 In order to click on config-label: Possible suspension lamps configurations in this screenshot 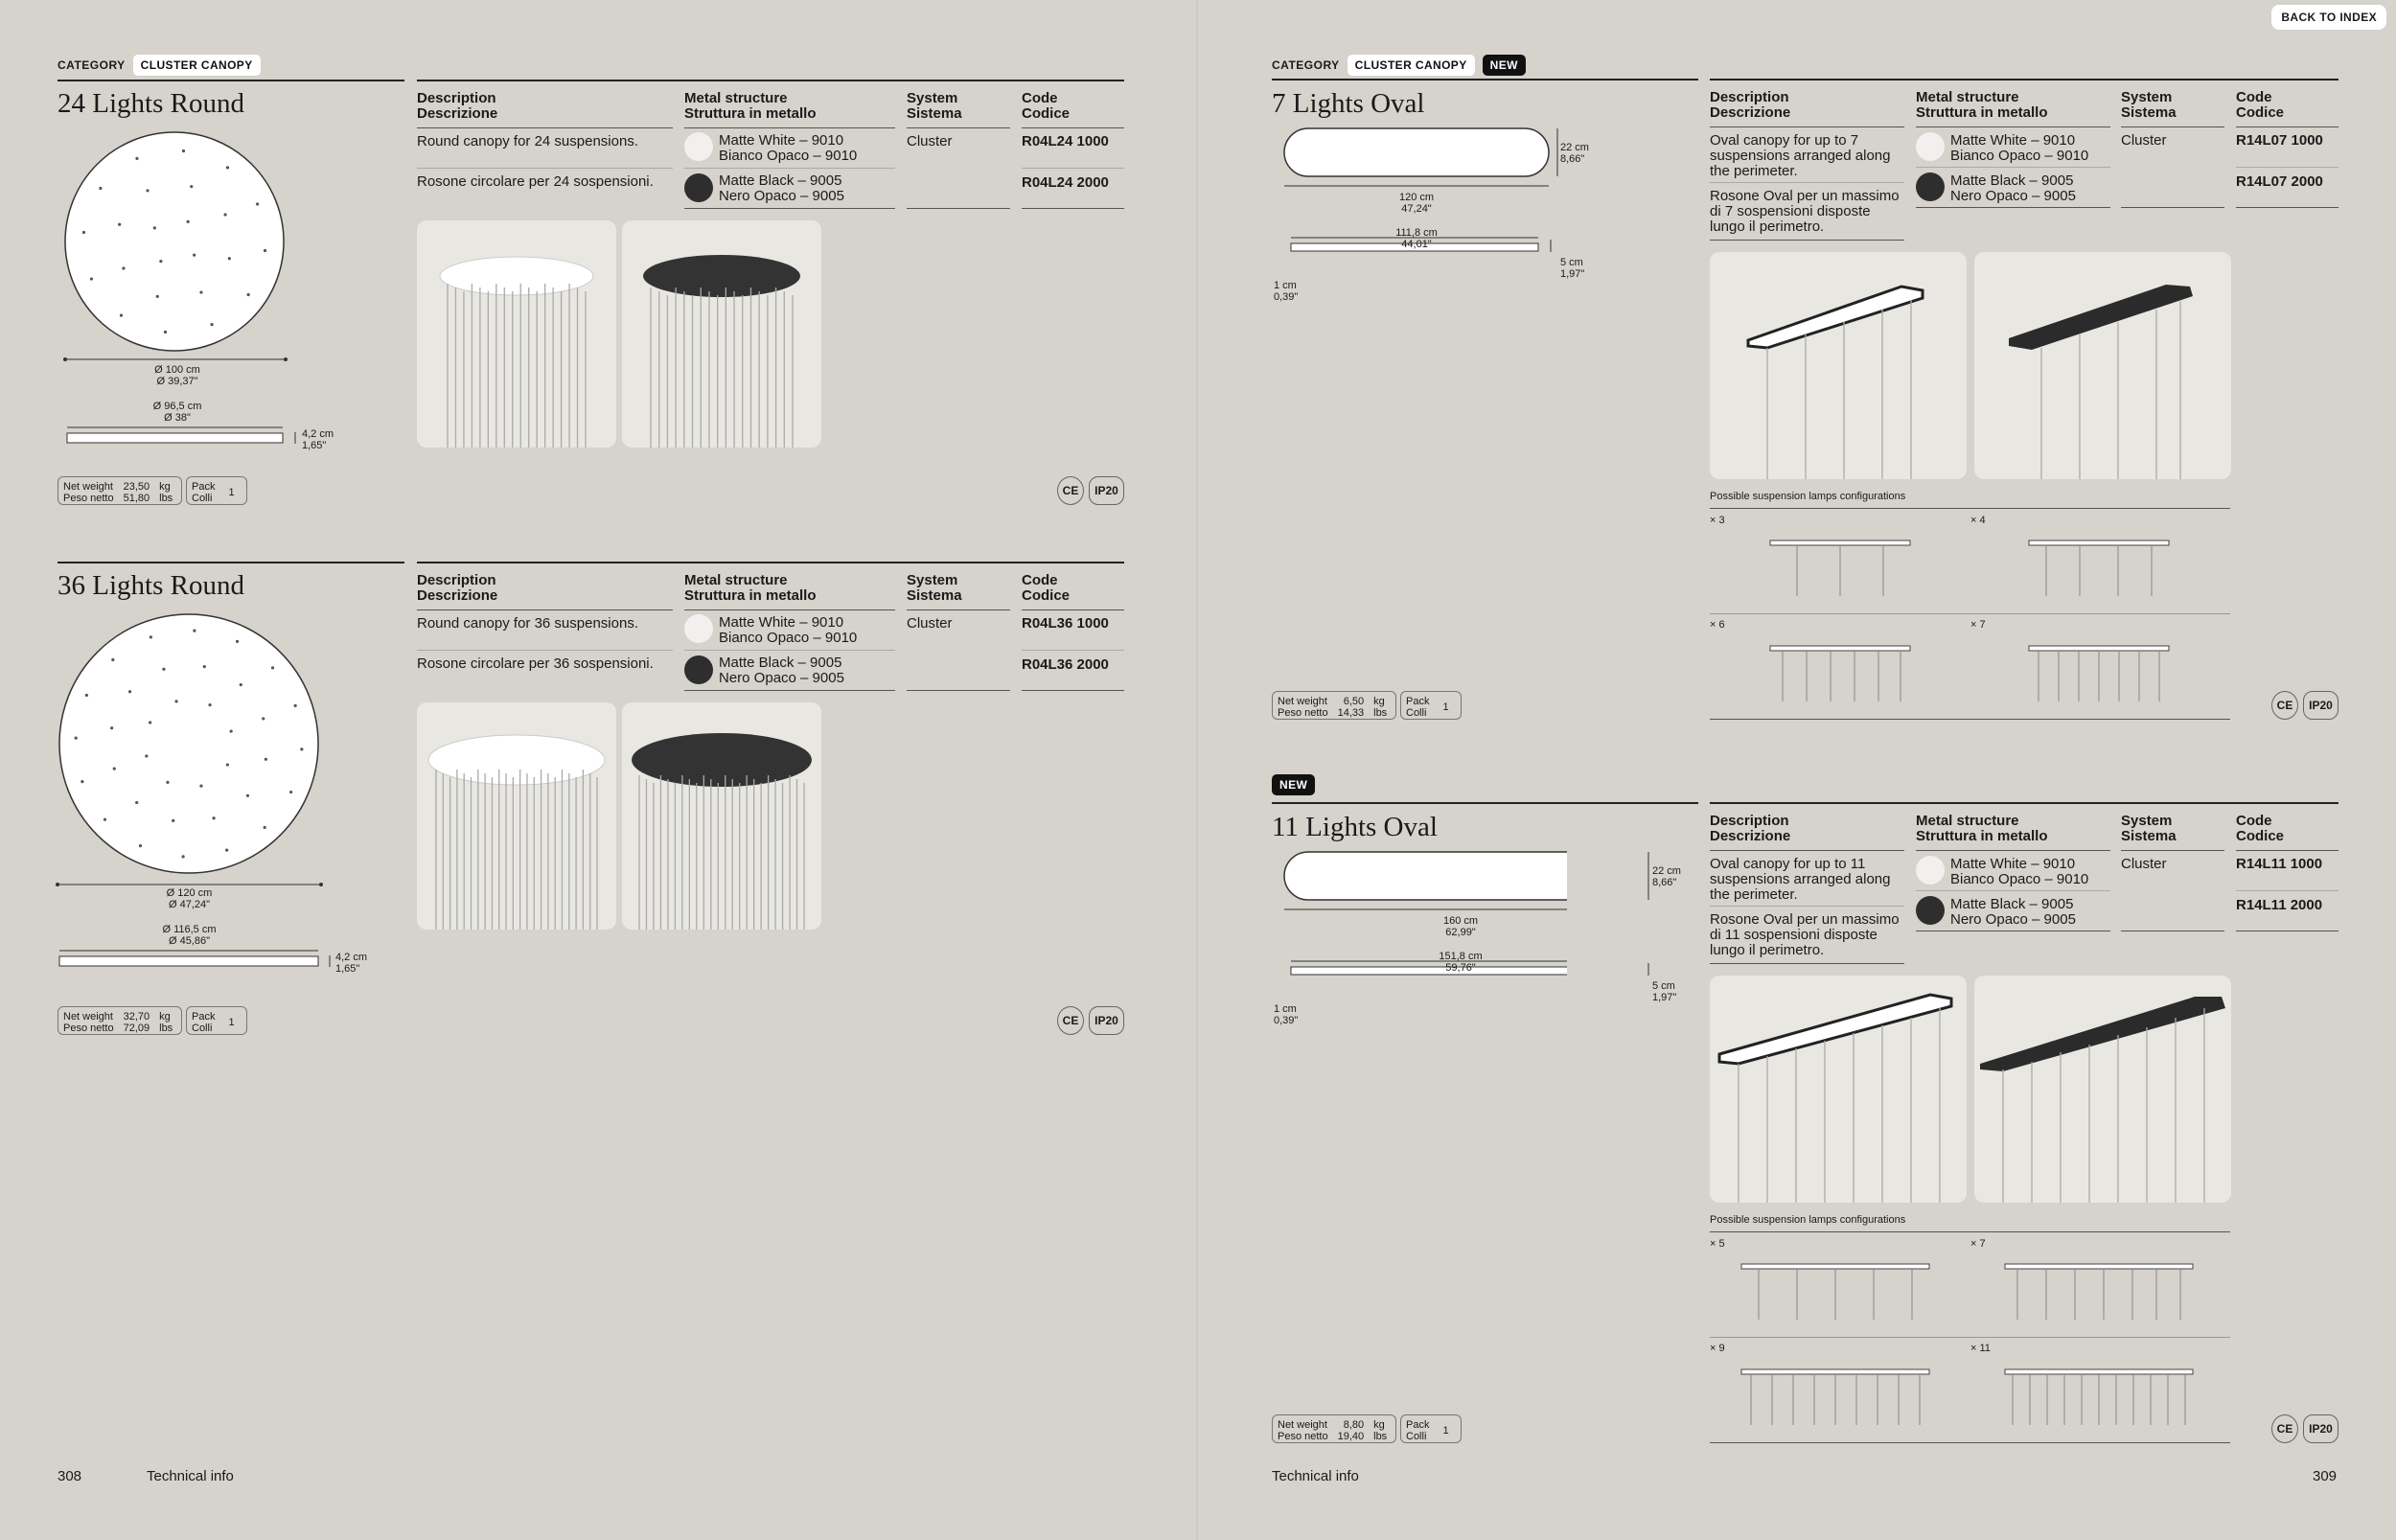, I will do `click(1808, 496)`.